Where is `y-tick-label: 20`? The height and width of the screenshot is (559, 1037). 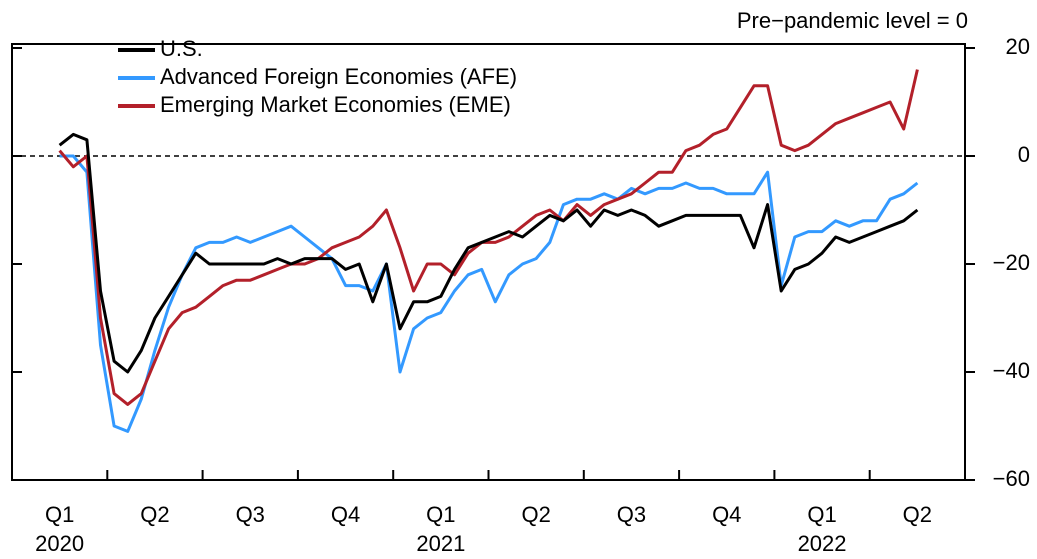
y-tick-label: 20 is located at coordinates (1018, 46).